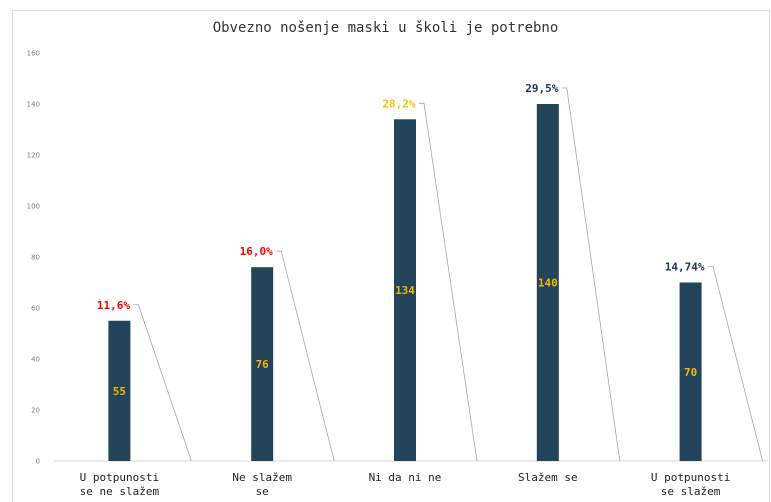 The height and width of the screenshot is (502, 771). What do you see at coordinates (35, 258) in the screenshot?
I see `y-tick-label: 80` at bounding box center [35, 258].